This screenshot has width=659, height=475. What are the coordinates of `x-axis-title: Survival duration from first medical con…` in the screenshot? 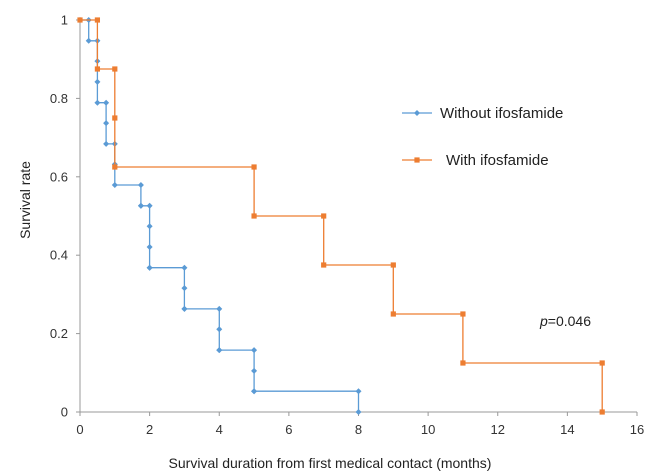 It's located at (330, 463).